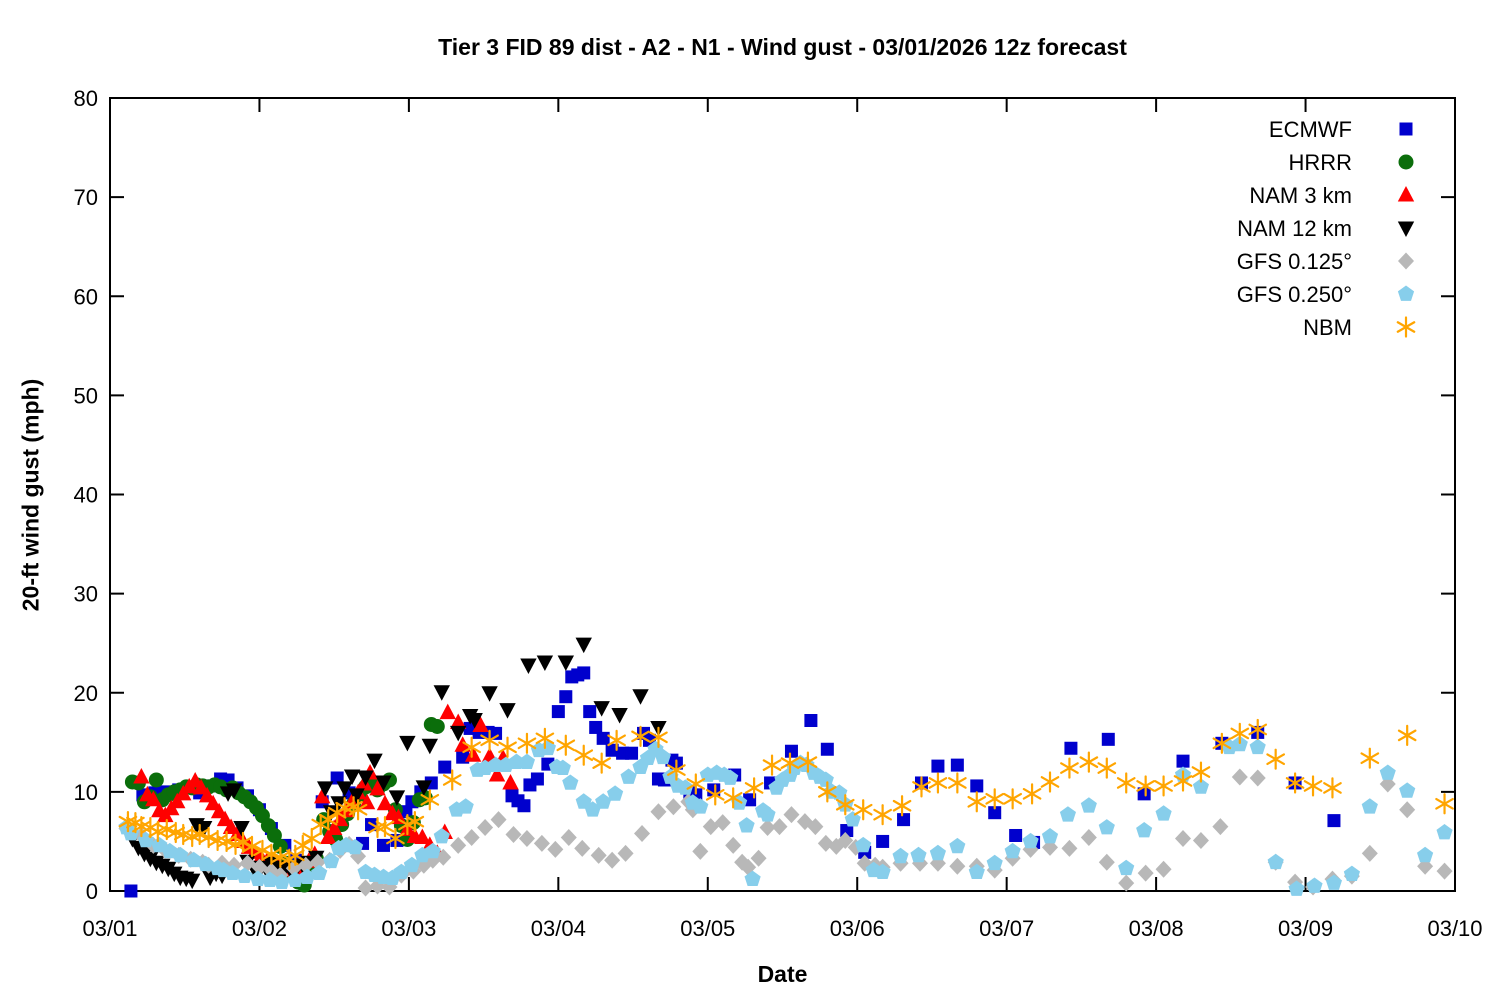 Image resolution: width=1500 pixels, height=1000 pixels. Describe the element at coordinates (1300, 195) in the screenshot. I see `legend-label: NAM 3 km` at that location.